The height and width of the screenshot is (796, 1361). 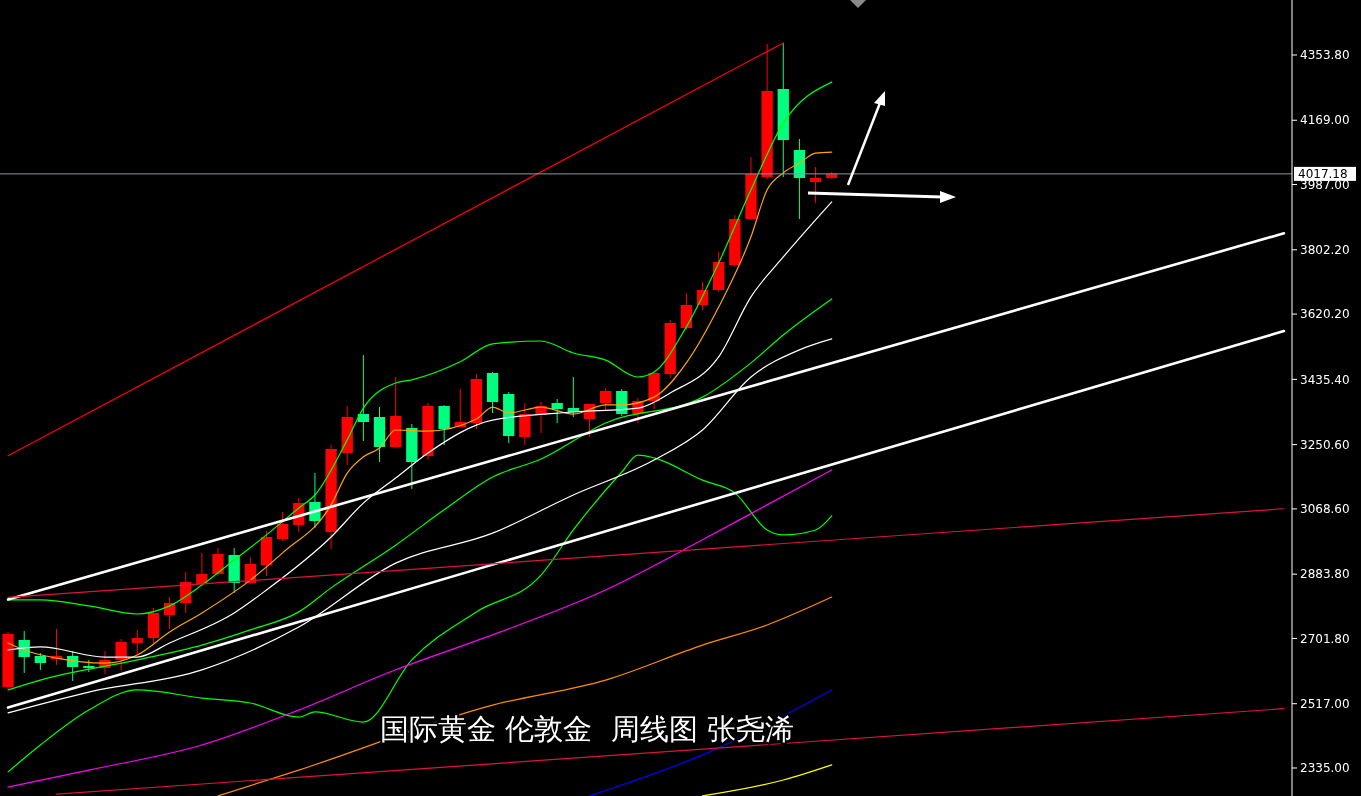 I want to click on y-tick-label: 4353.80, so click(x=1325, y=55).